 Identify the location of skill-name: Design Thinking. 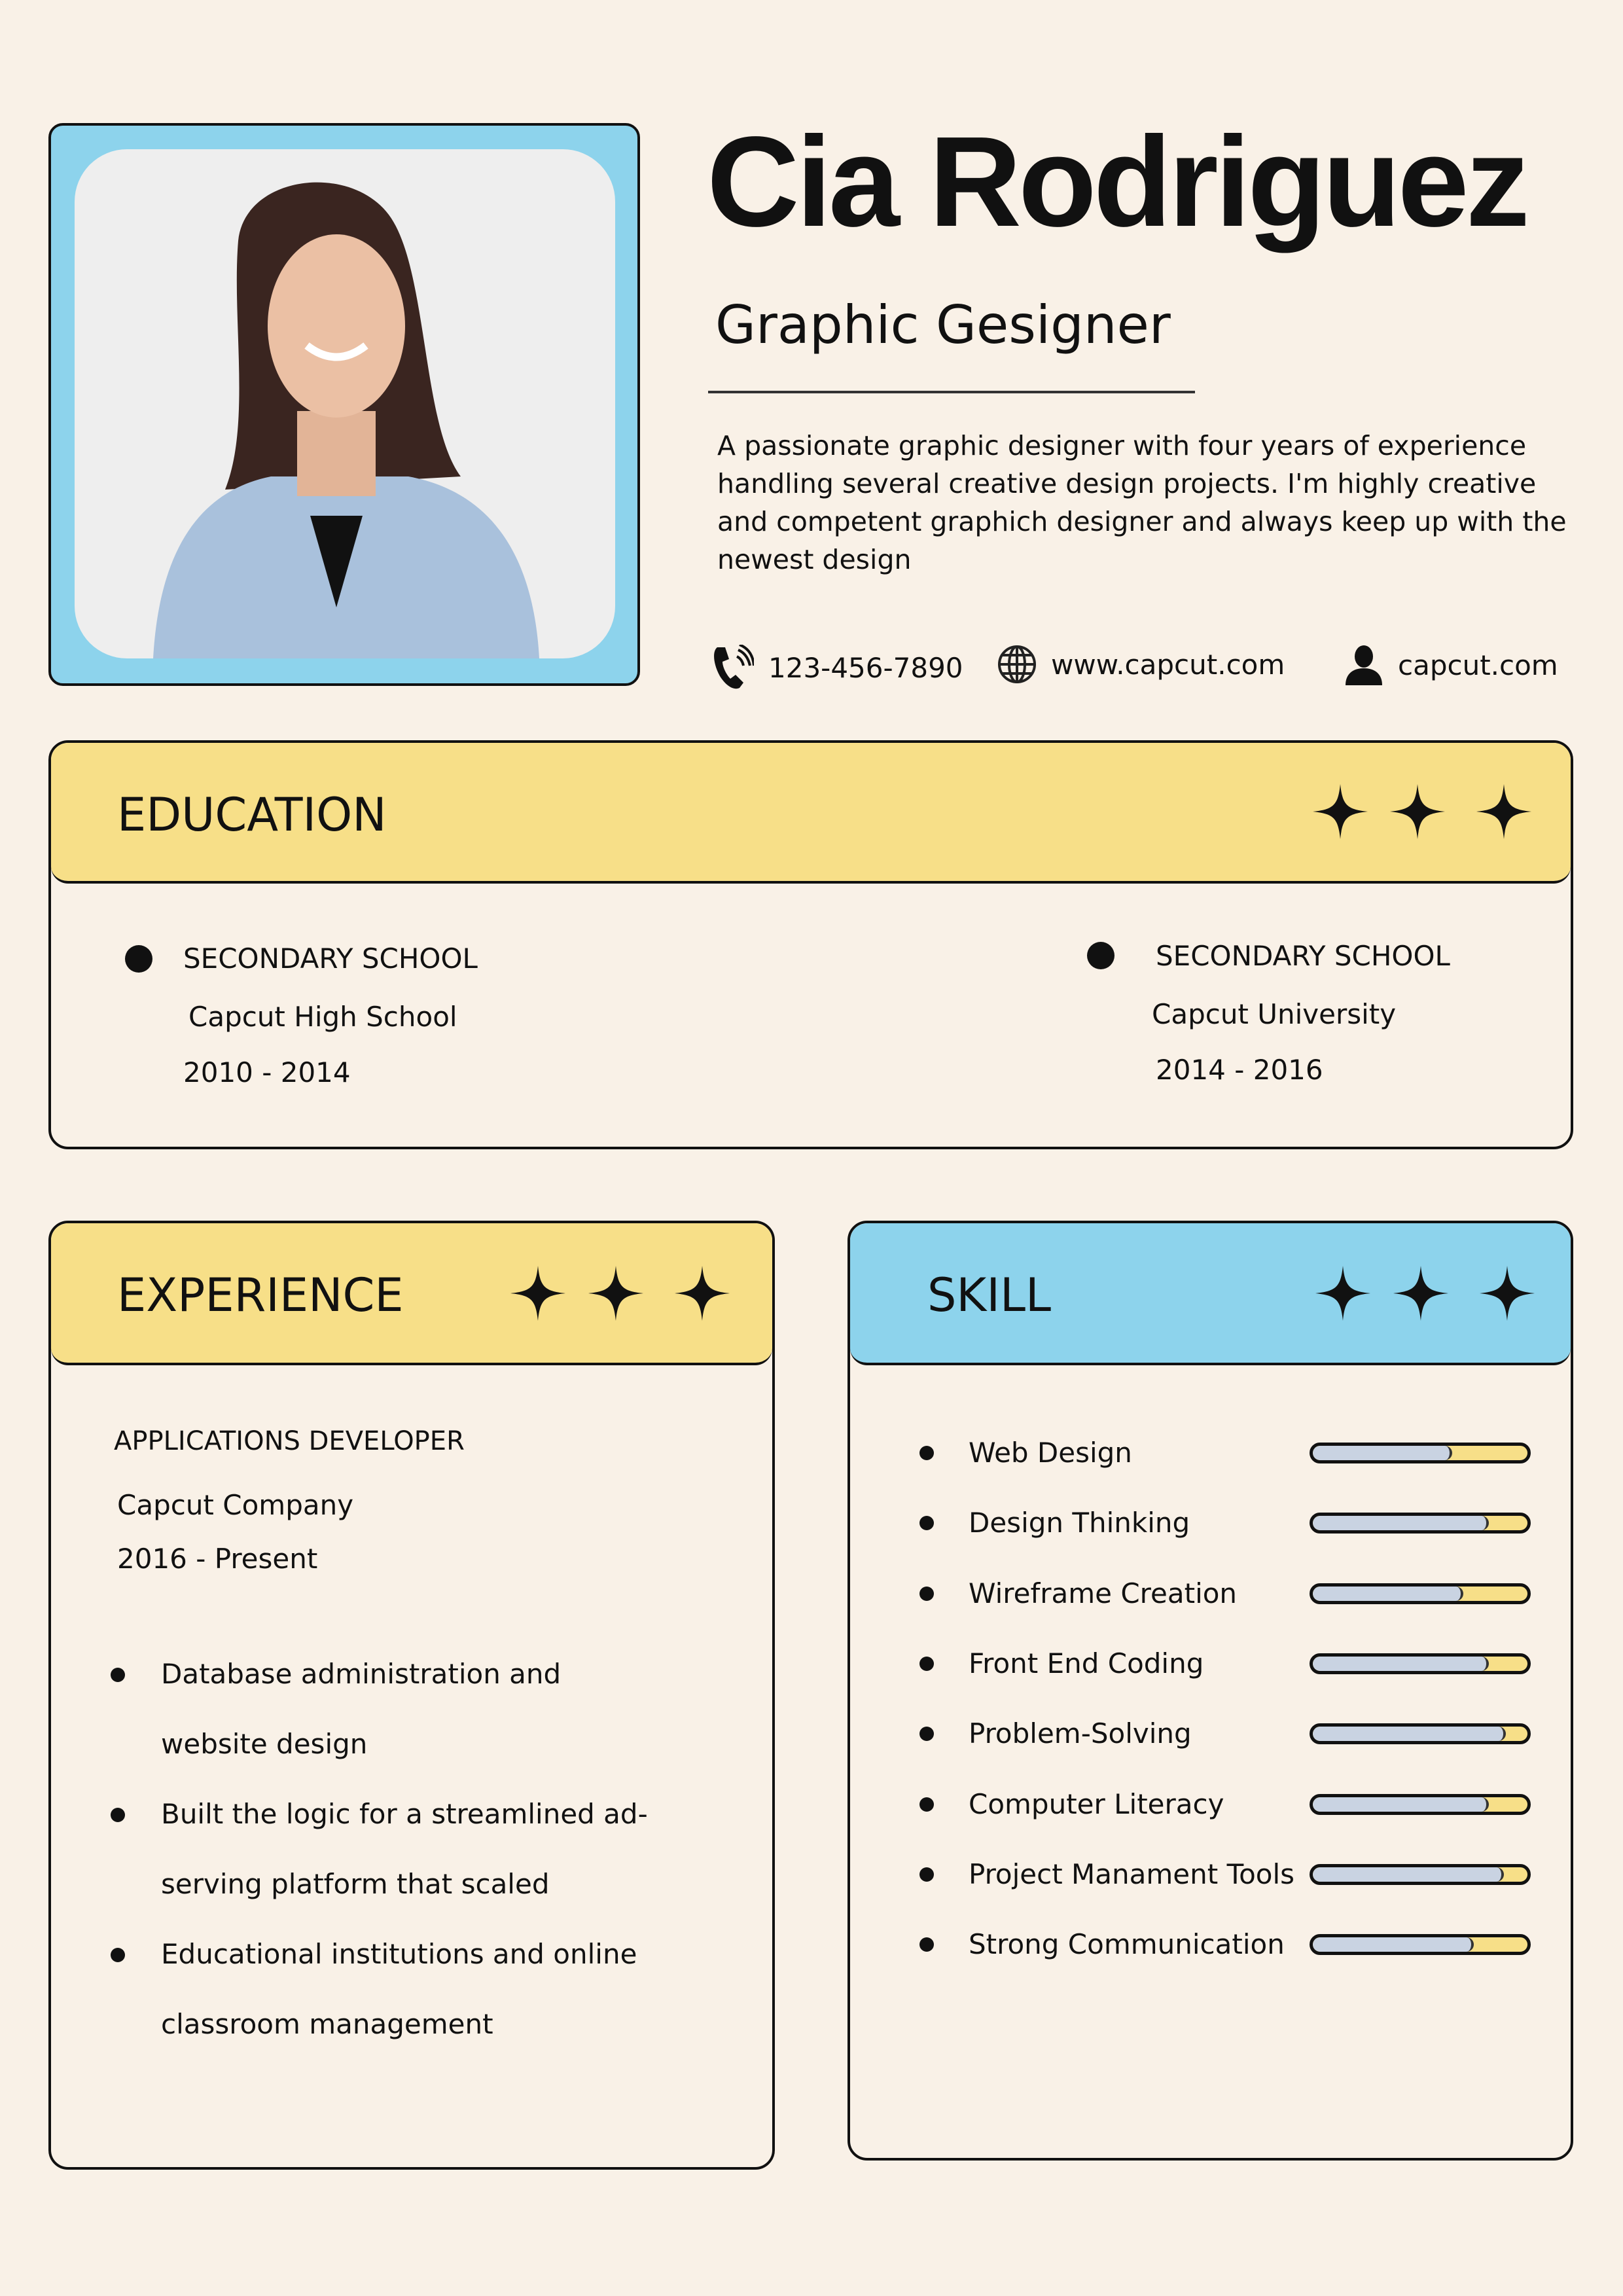
(1079, 1523).